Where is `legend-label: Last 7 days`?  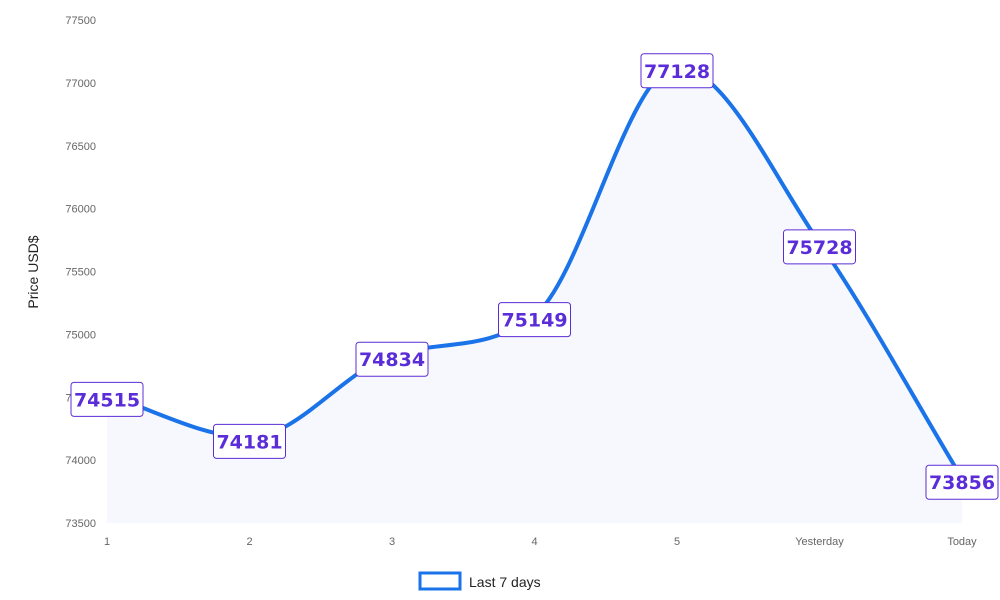
legend-label: Last 7 days is located at coordinates (505, 582).